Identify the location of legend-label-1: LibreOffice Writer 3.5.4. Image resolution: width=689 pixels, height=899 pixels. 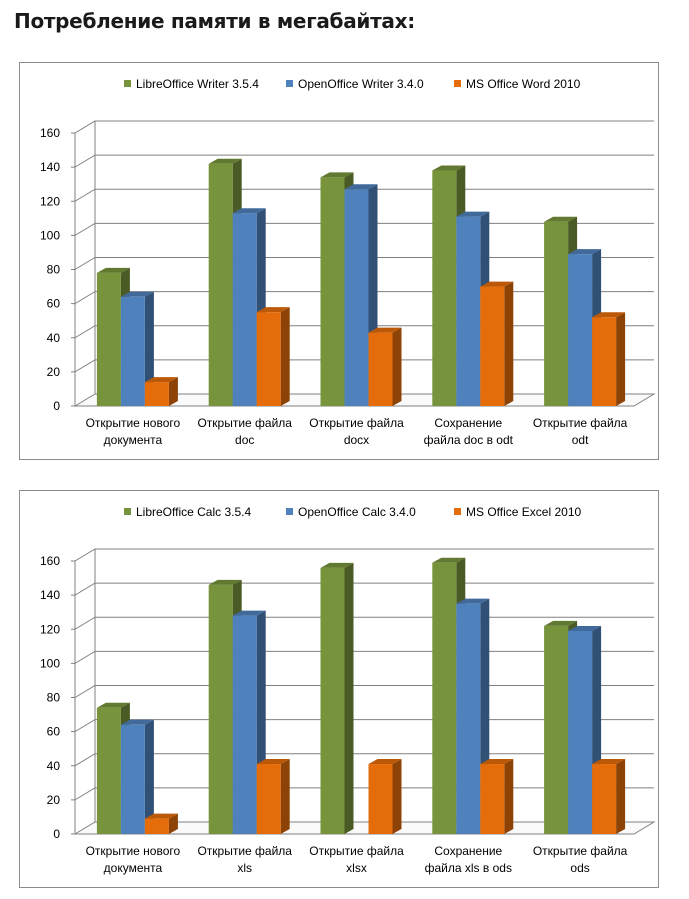
(197, 84).